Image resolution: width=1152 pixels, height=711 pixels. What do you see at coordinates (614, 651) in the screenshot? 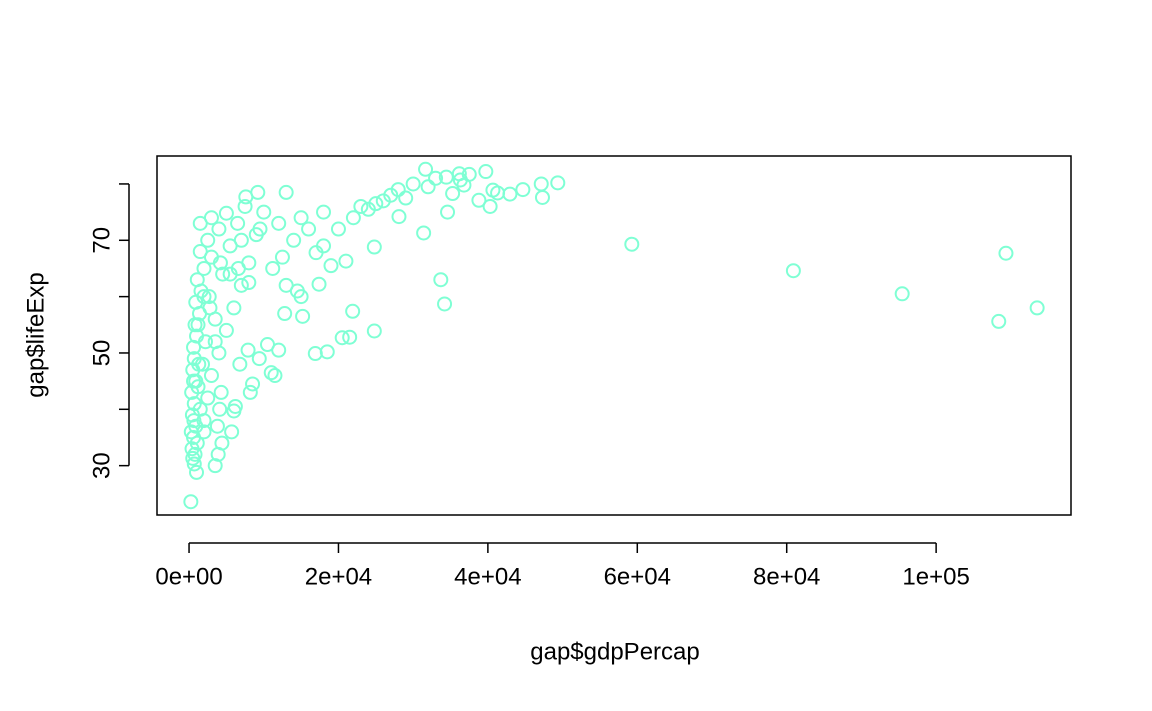
I see `x-axis-title: gap$gdpPercap` at bounding box center [614, 651].